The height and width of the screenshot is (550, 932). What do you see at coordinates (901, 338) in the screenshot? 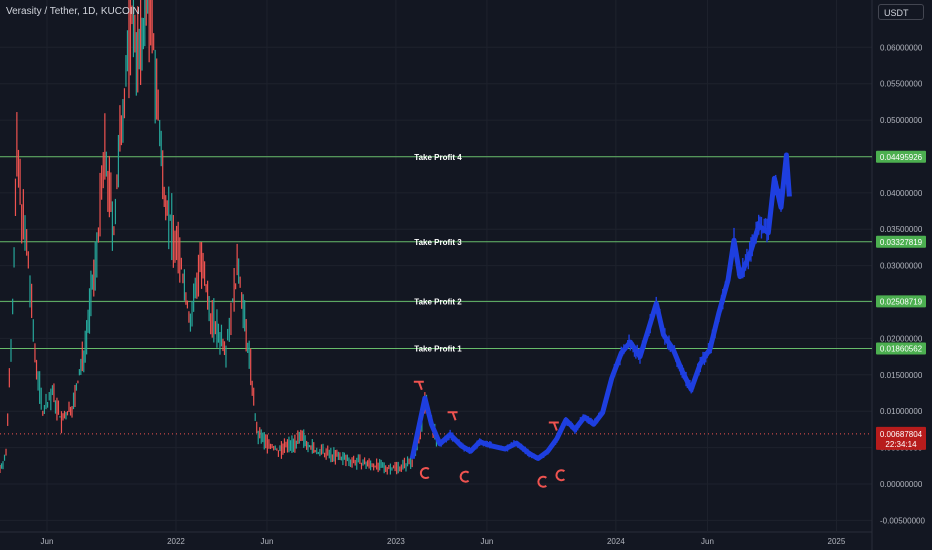
I see `y-tick-label: 0.02000000` at bounding box center [901, 338].